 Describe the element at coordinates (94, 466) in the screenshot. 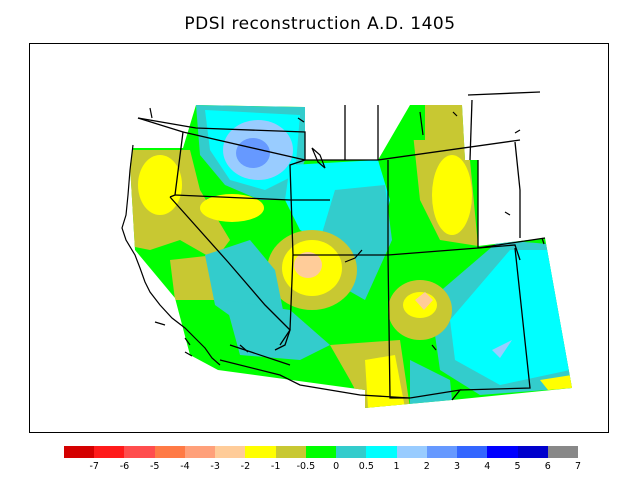

I see `legend-tick-label: -7` at that location.